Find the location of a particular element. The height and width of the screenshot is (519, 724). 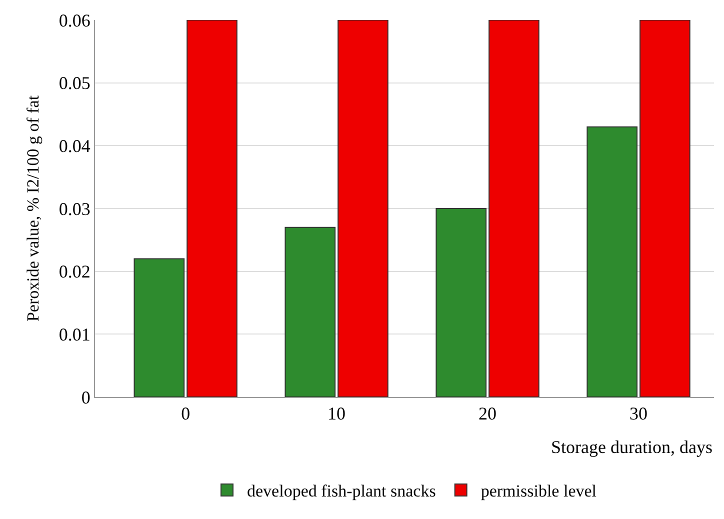

x-tick-label: 20 is located at coordinates (487, 414).